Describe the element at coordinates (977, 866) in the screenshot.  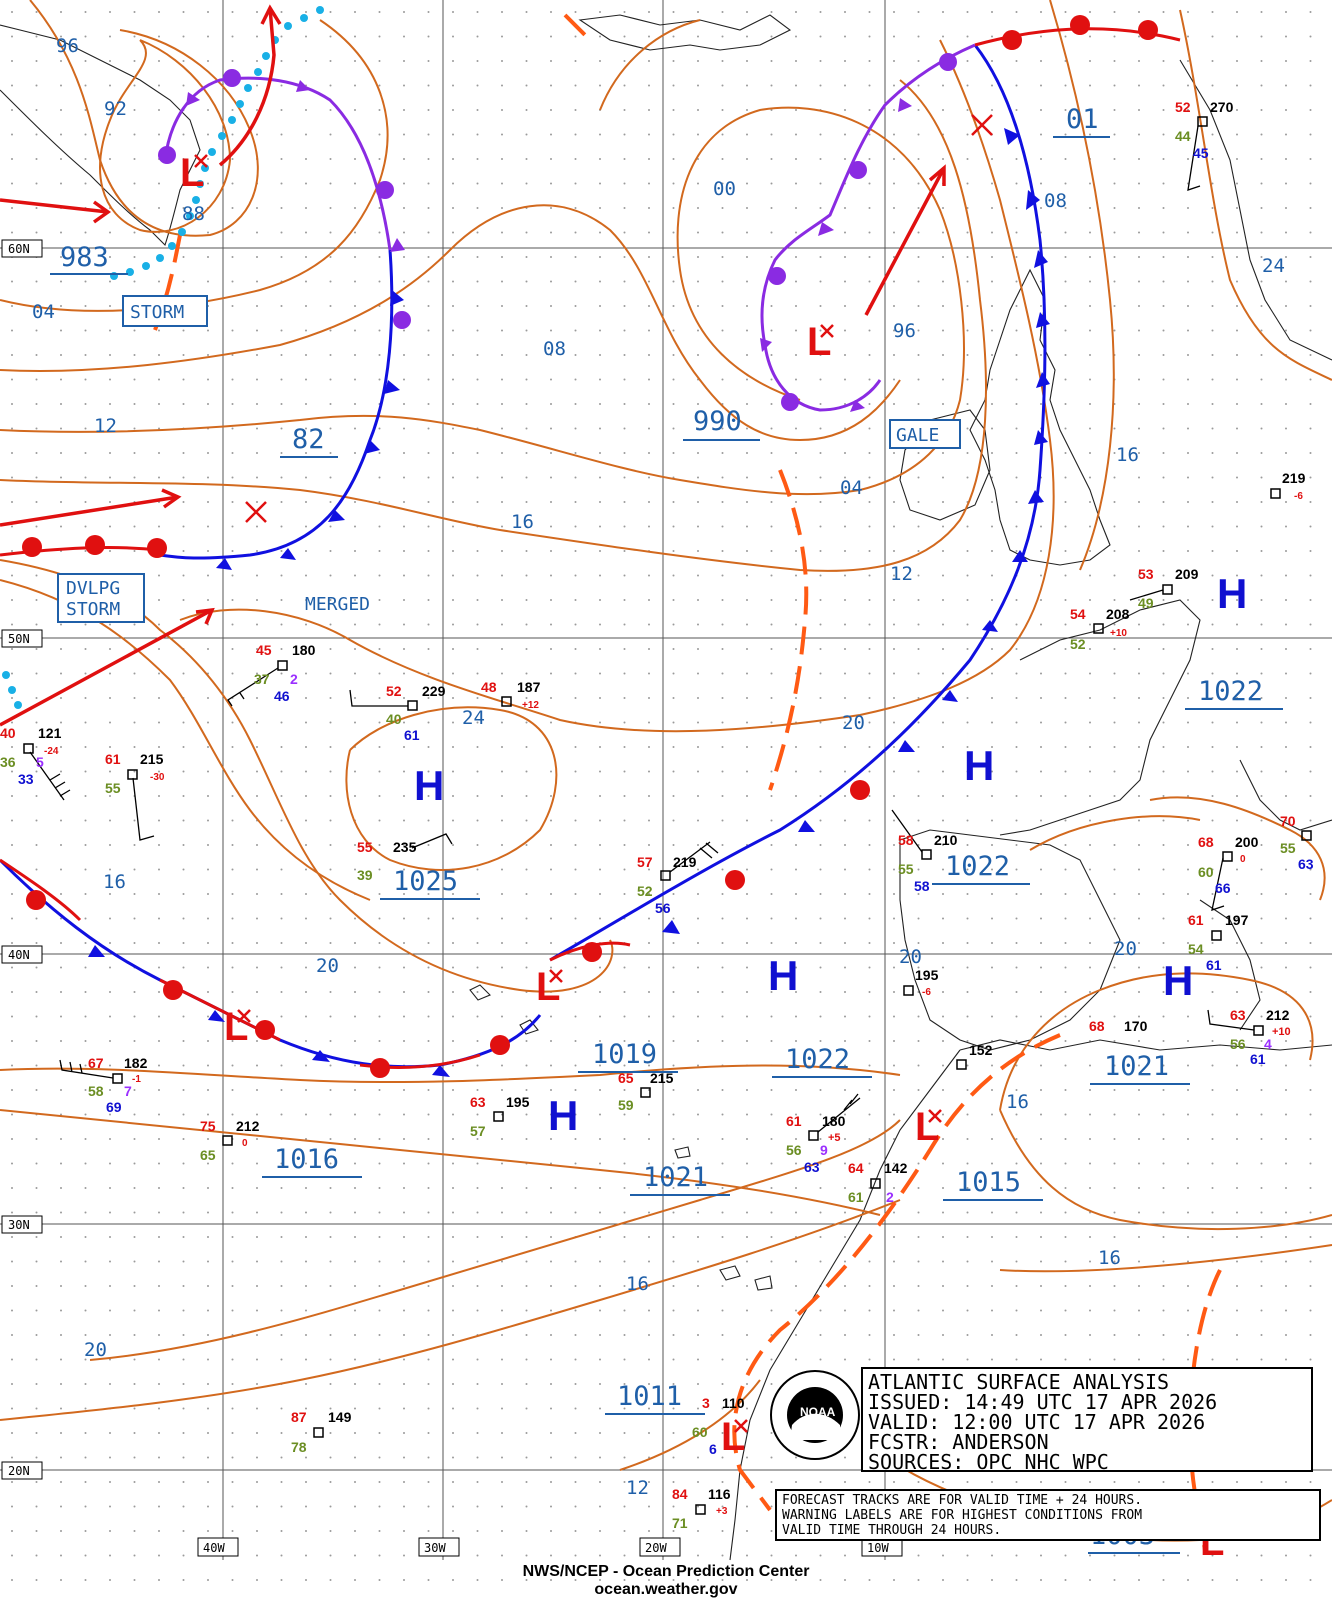
I see `pressure-value-1022-a: 1022` at that location.